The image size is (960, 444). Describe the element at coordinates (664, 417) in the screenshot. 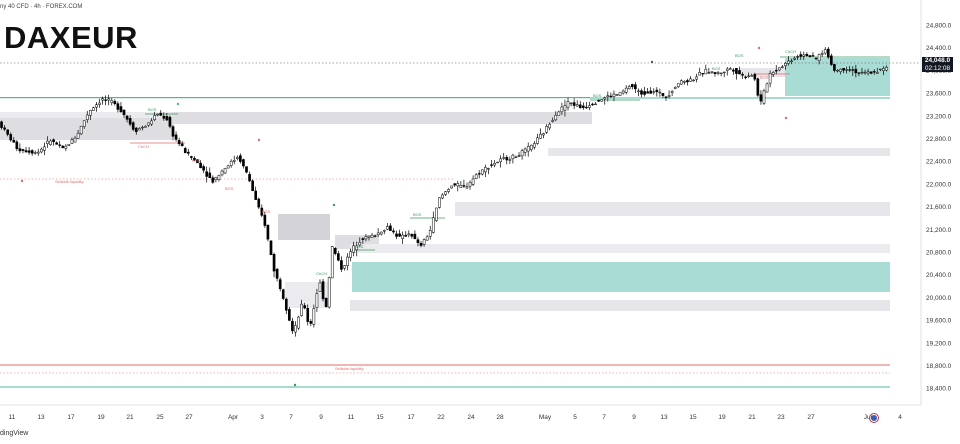

I see `time-tick-label: 13` at that location.